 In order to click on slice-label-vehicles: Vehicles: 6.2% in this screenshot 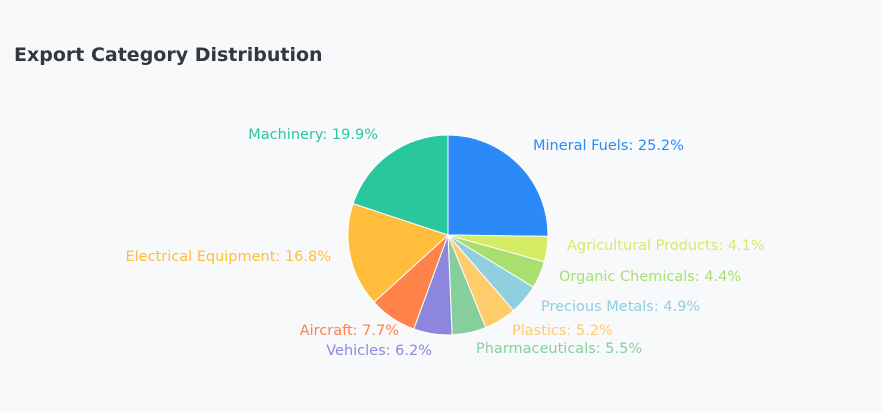, I will do `click(379, 351)`.